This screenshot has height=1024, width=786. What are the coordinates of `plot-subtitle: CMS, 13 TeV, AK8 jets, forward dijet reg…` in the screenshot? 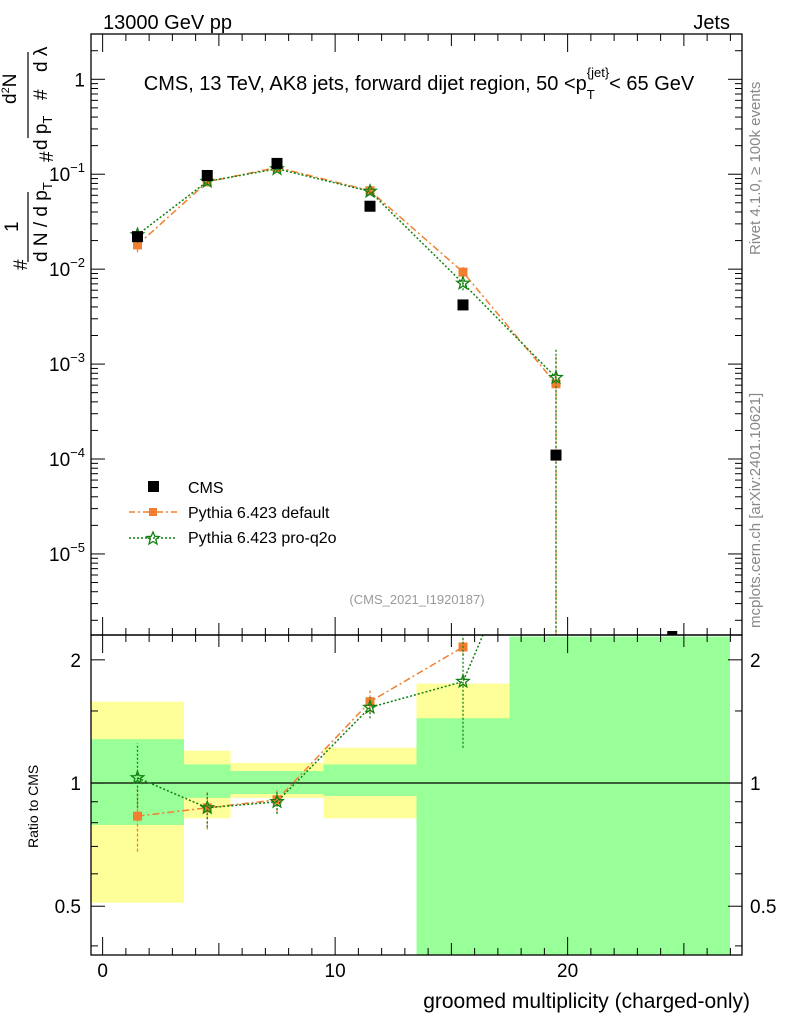 It's located at (419, 83).